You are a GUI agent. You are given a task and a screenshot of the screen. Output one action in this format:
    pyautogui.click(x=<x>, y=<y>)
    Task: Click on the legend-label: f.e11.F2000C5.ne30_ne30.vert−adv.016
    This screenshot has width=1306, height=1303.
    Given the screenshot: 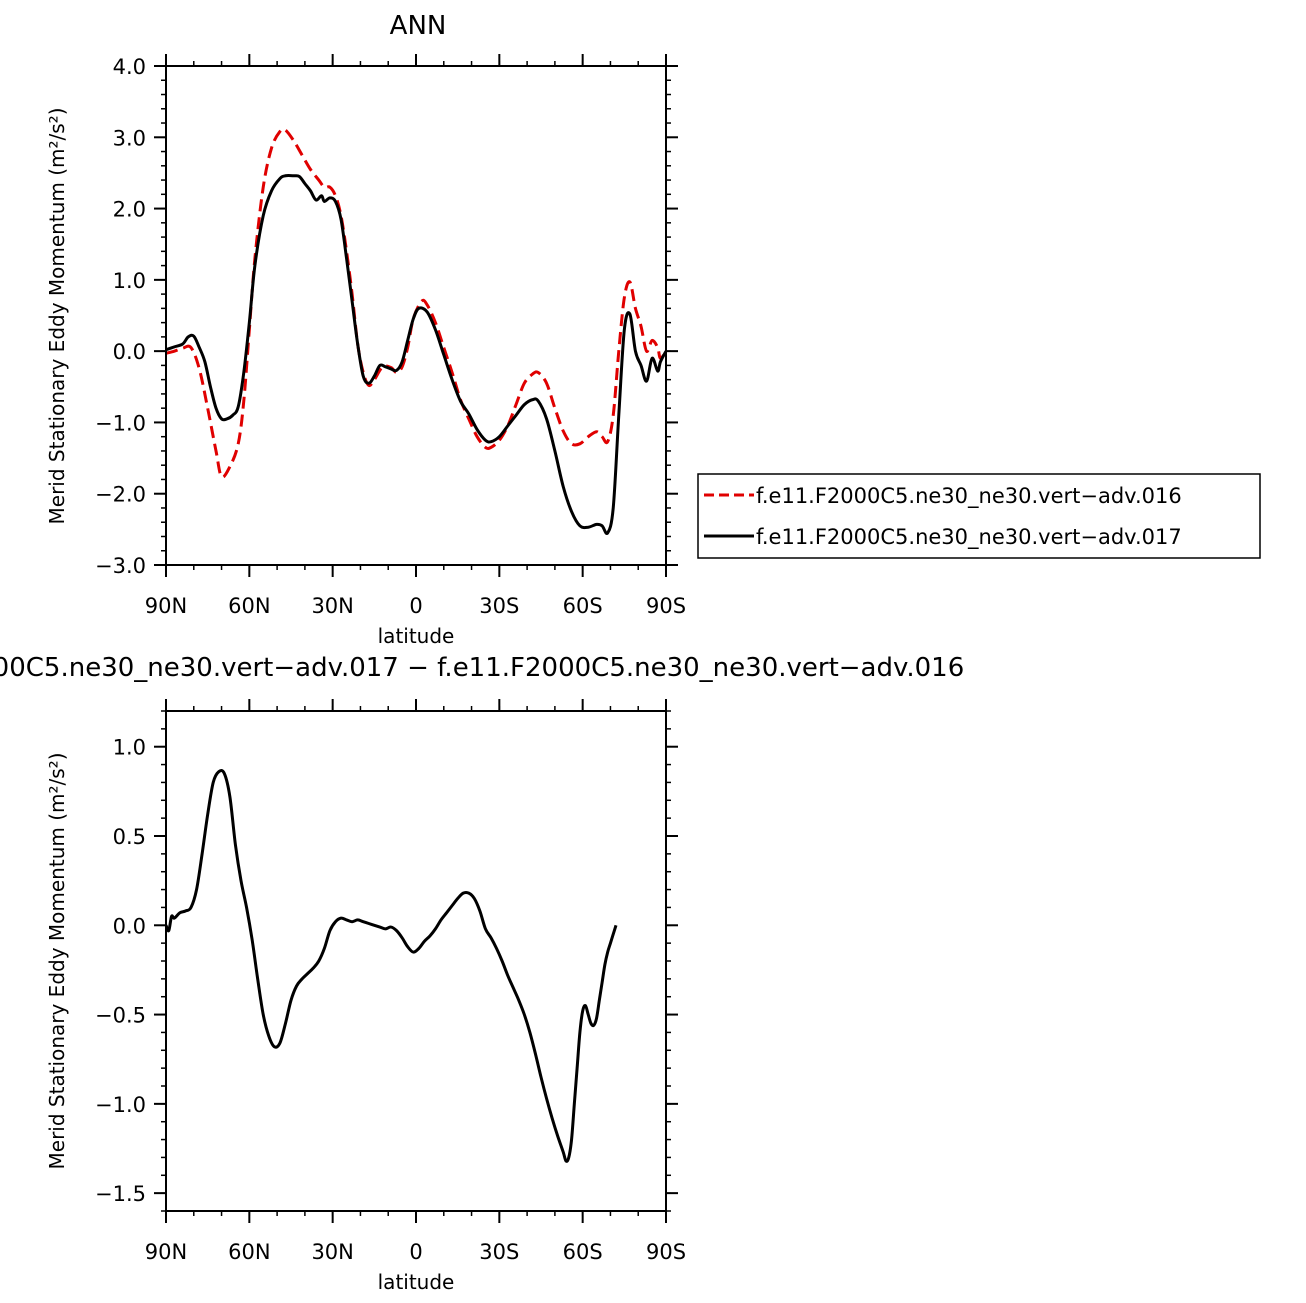 What is the action you would take?
    pyautogui.click(x=969, y=496)
    